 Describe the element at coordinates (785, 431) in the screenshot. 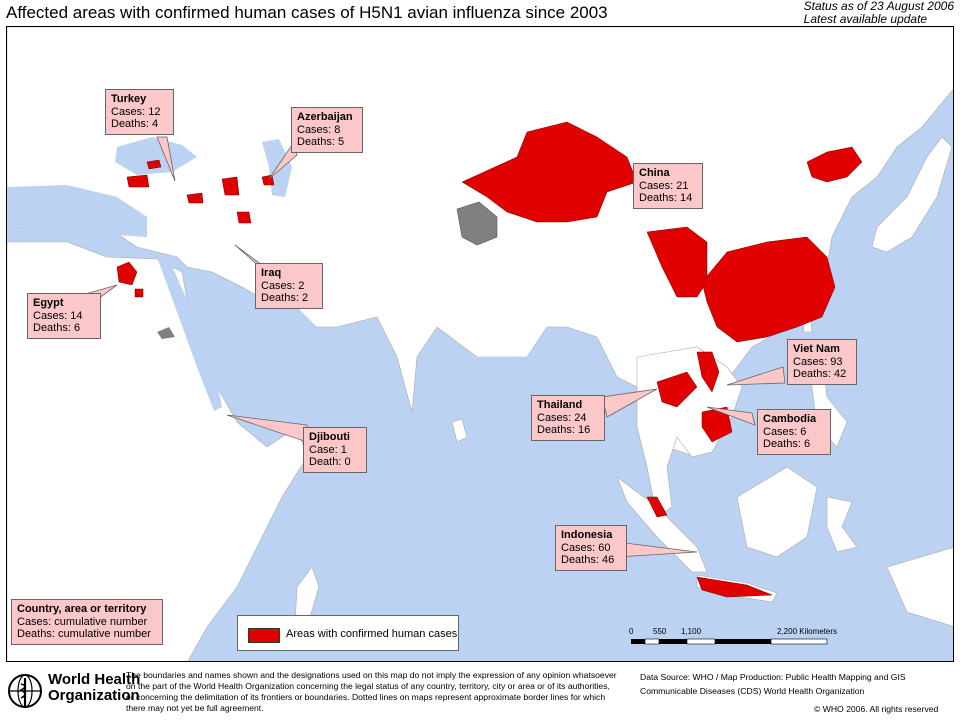

I see `callout-cambodia-cases: Cases: 6` at that location.